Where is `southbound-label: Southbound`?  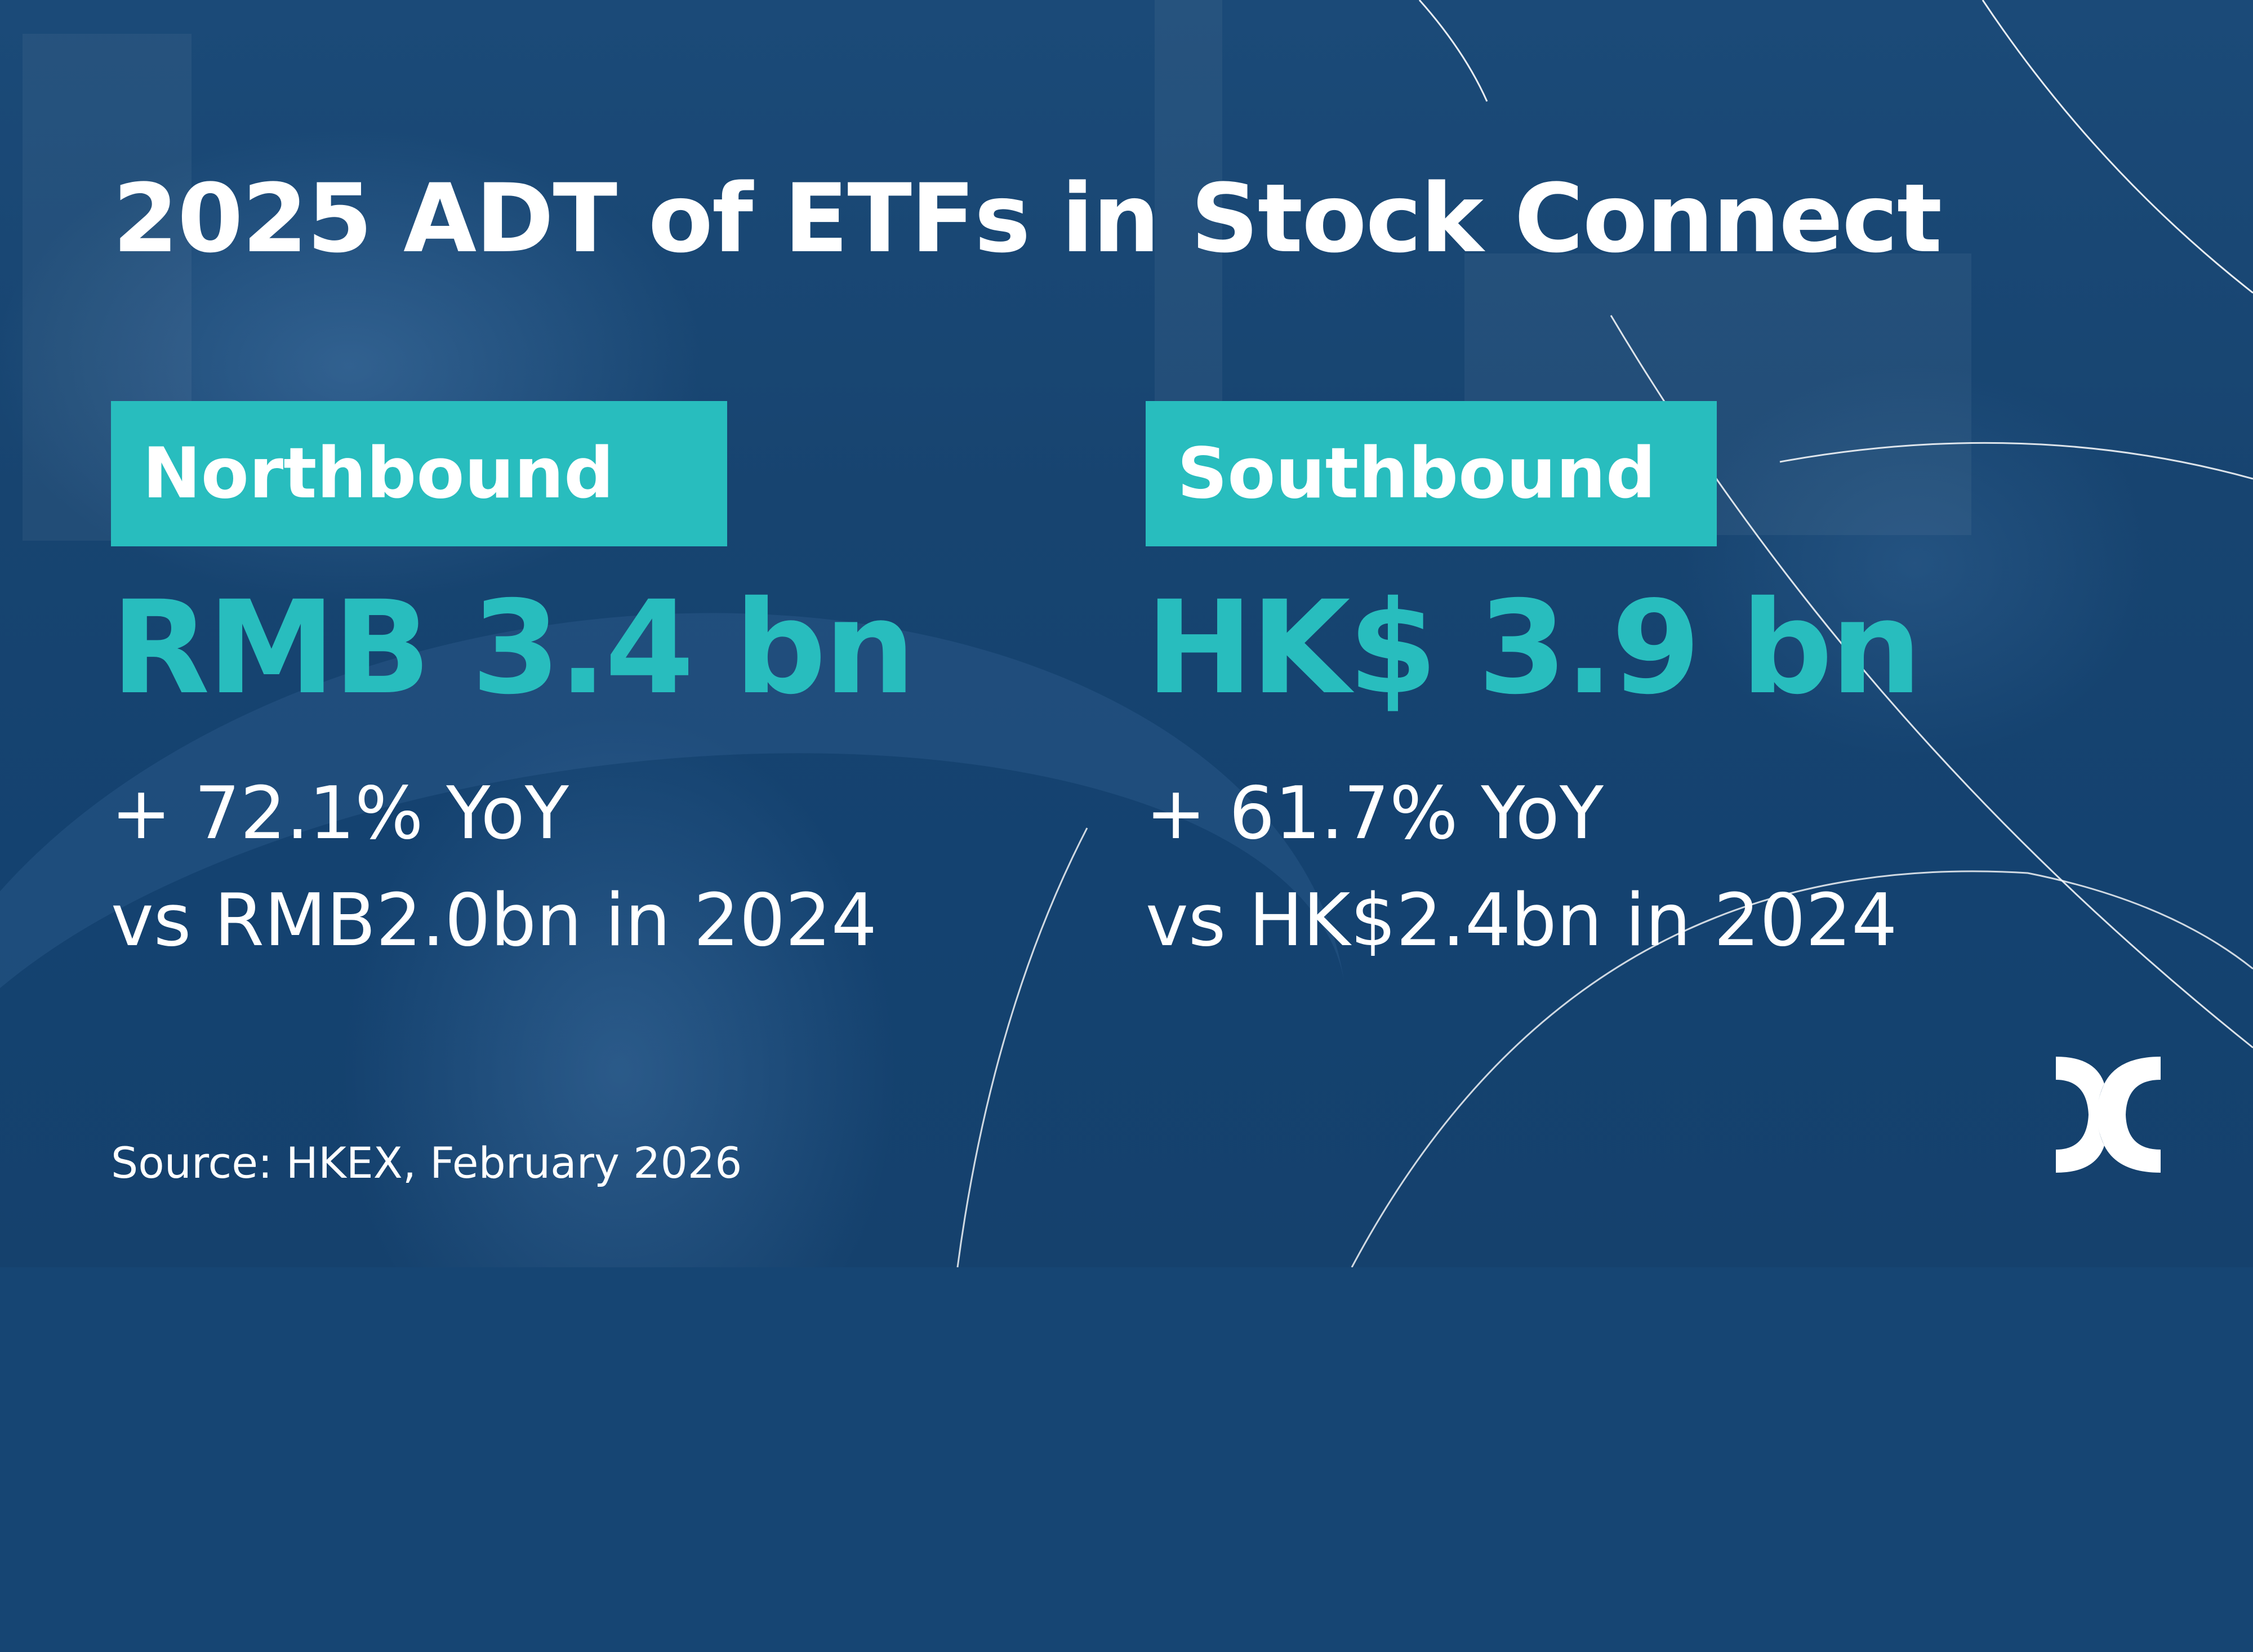 southbound-label: Southbound is located at coordinates (1431, 473).